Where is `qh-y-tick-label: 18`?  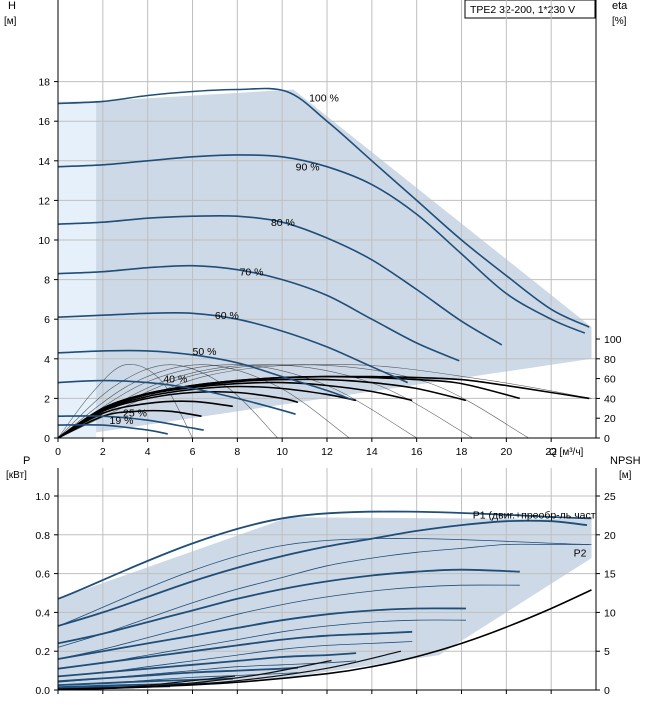 qh-y-tick-label: 18 is located at coordinates (44, 83).